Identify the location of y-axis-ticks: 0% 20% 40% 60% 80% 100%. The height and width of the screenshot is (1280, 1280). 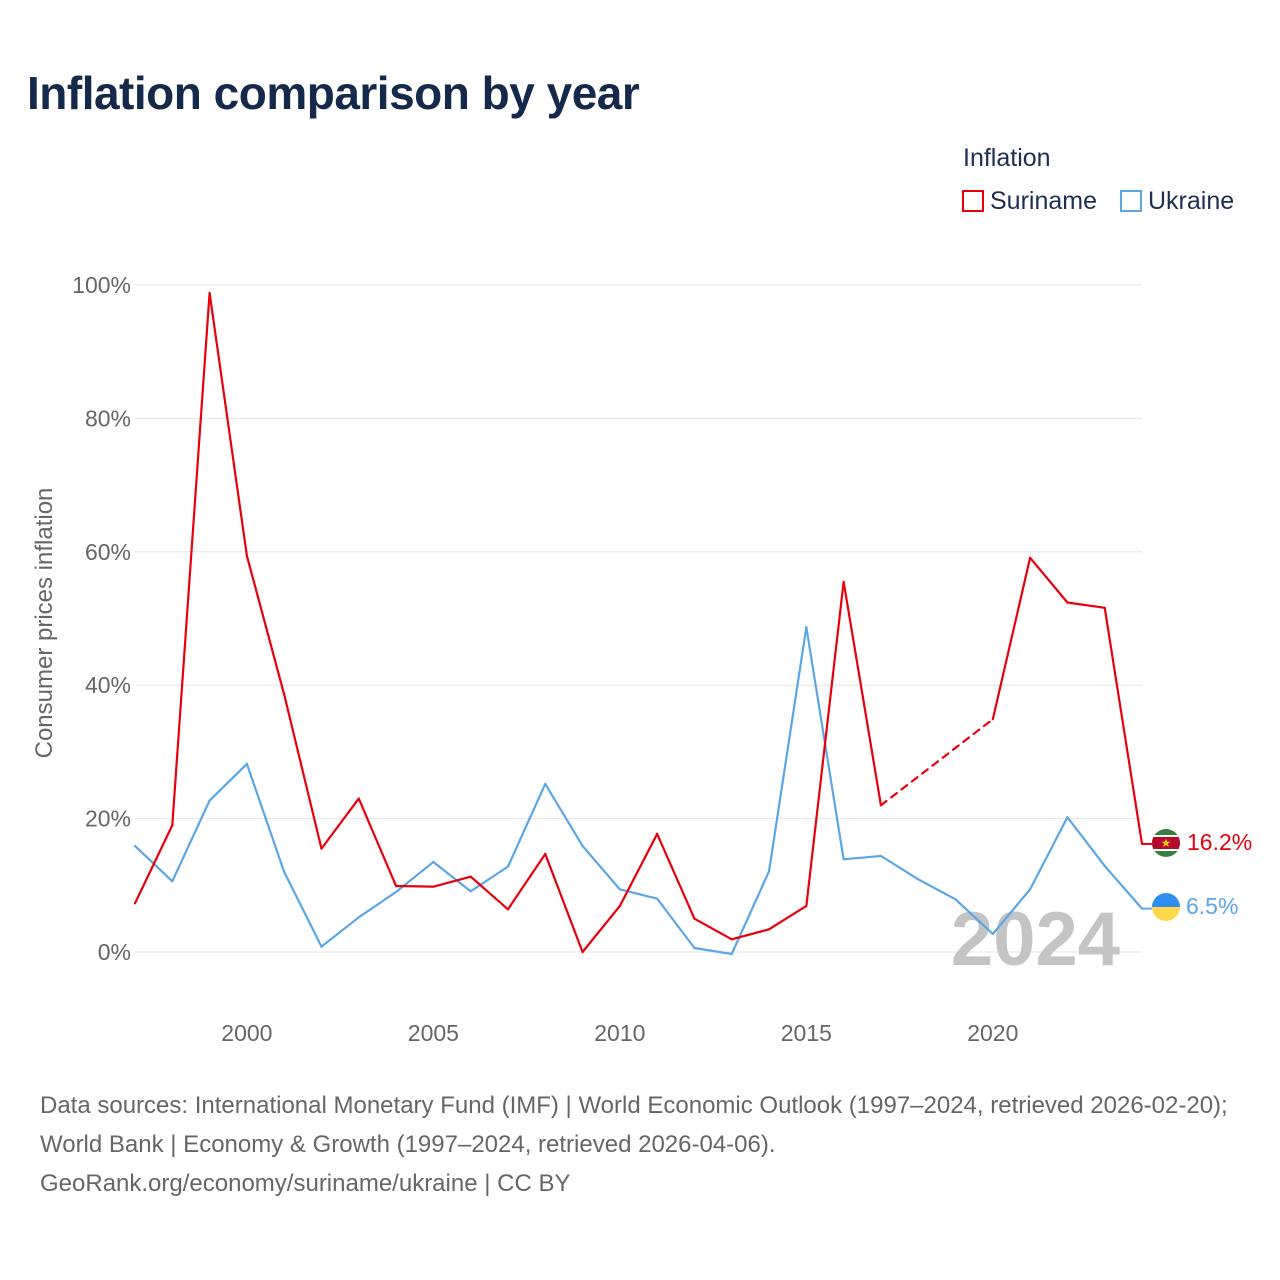
(101, 618).